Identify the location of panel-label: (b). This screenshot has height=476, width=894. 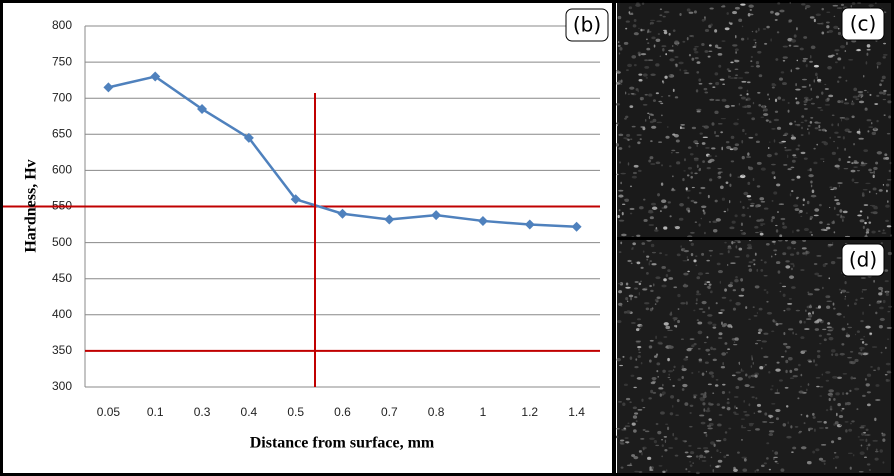
(587, 25).